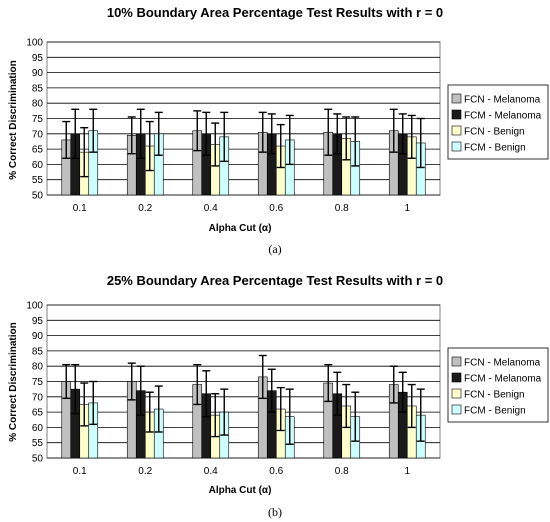 This screenshot has height=522, width=550. Describe the element at coordinates (38, 150) in the screenshot. I see `chart-a-y-tick-label: 65` at that location.